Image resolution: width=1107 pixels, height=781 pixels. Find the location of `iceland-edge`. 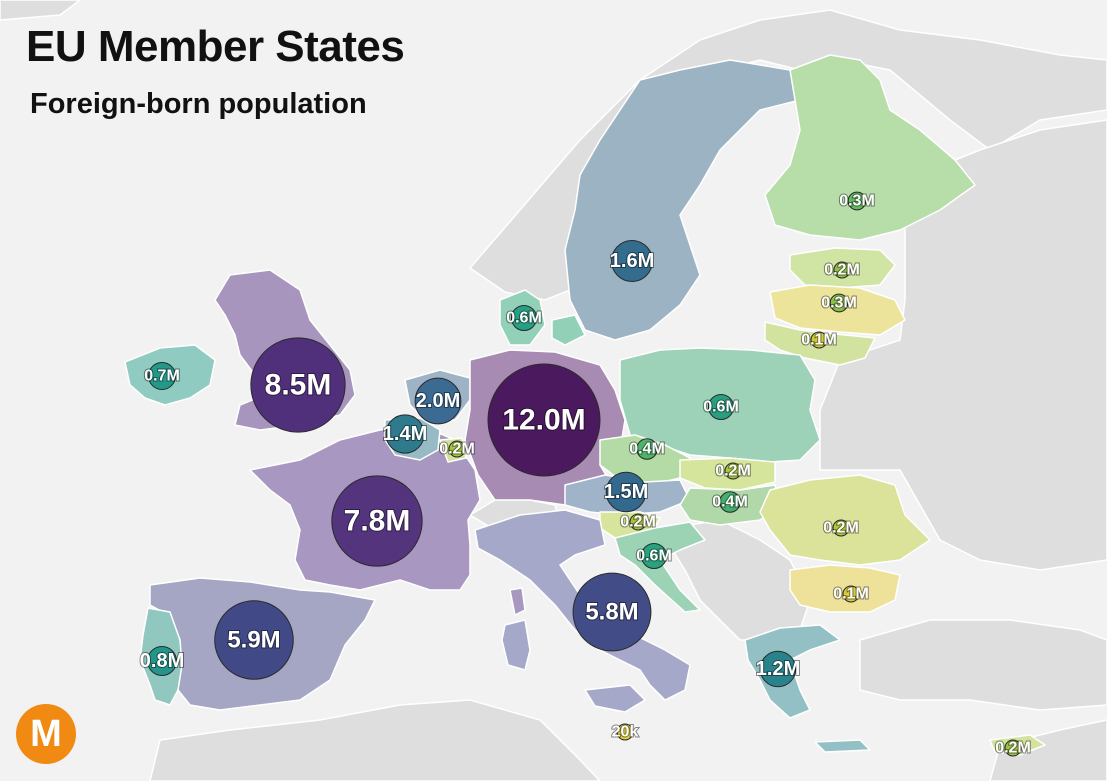

iceland-edge is located at coordinates (41, 10).